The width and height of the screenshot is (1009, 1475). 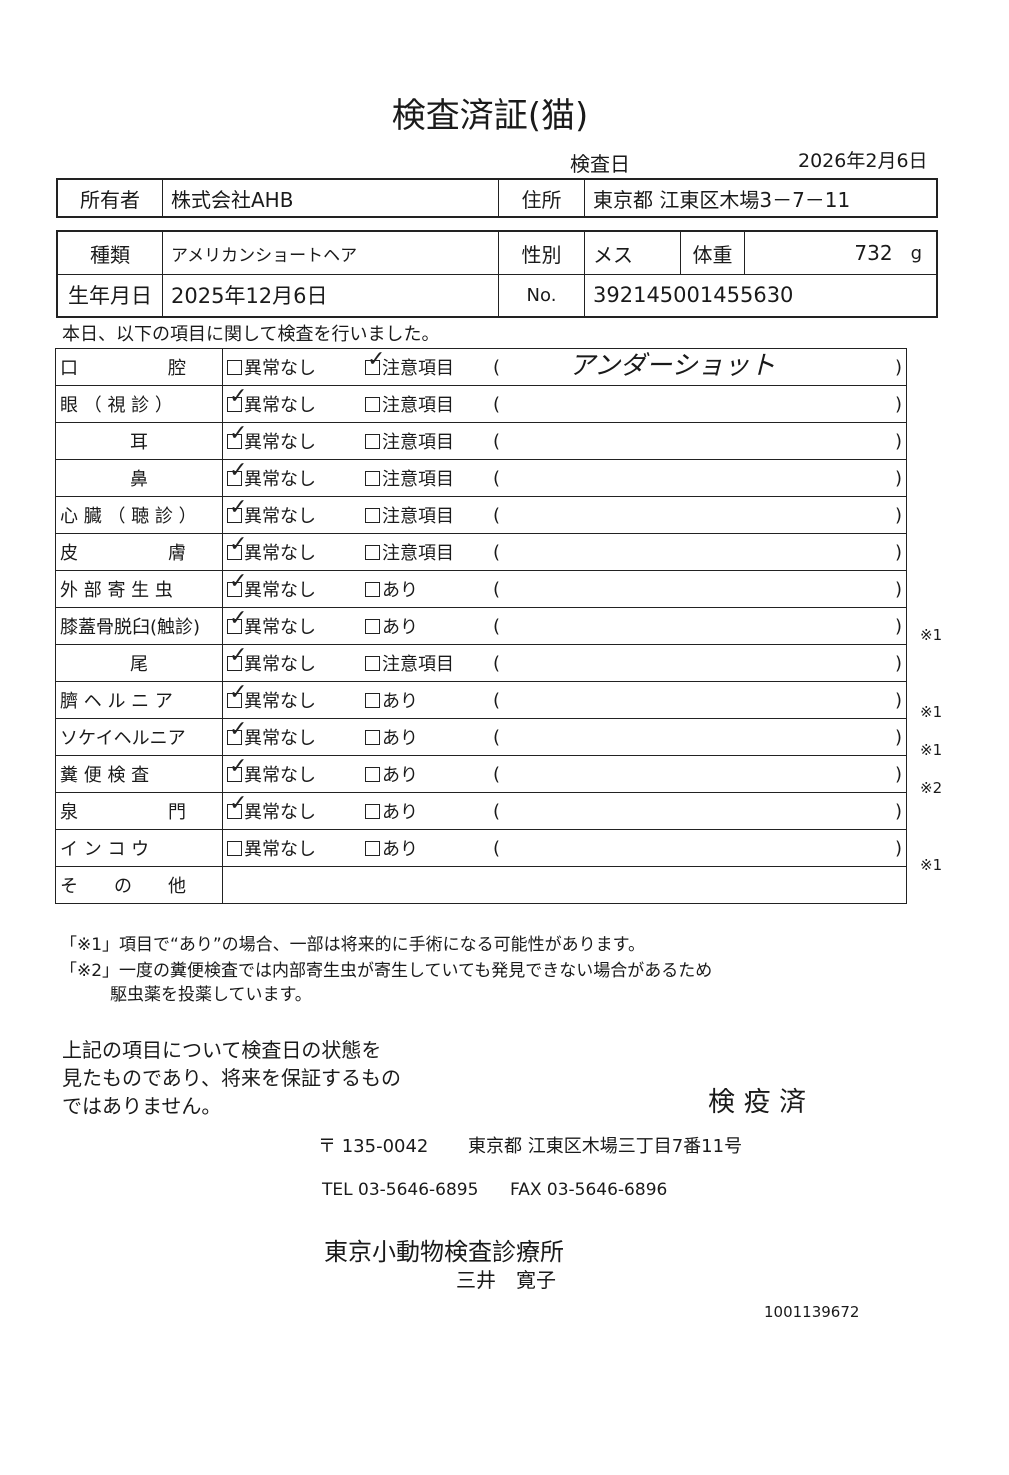 I want to click on exam-item-label: 口 腔, so click(x=139, y=367).